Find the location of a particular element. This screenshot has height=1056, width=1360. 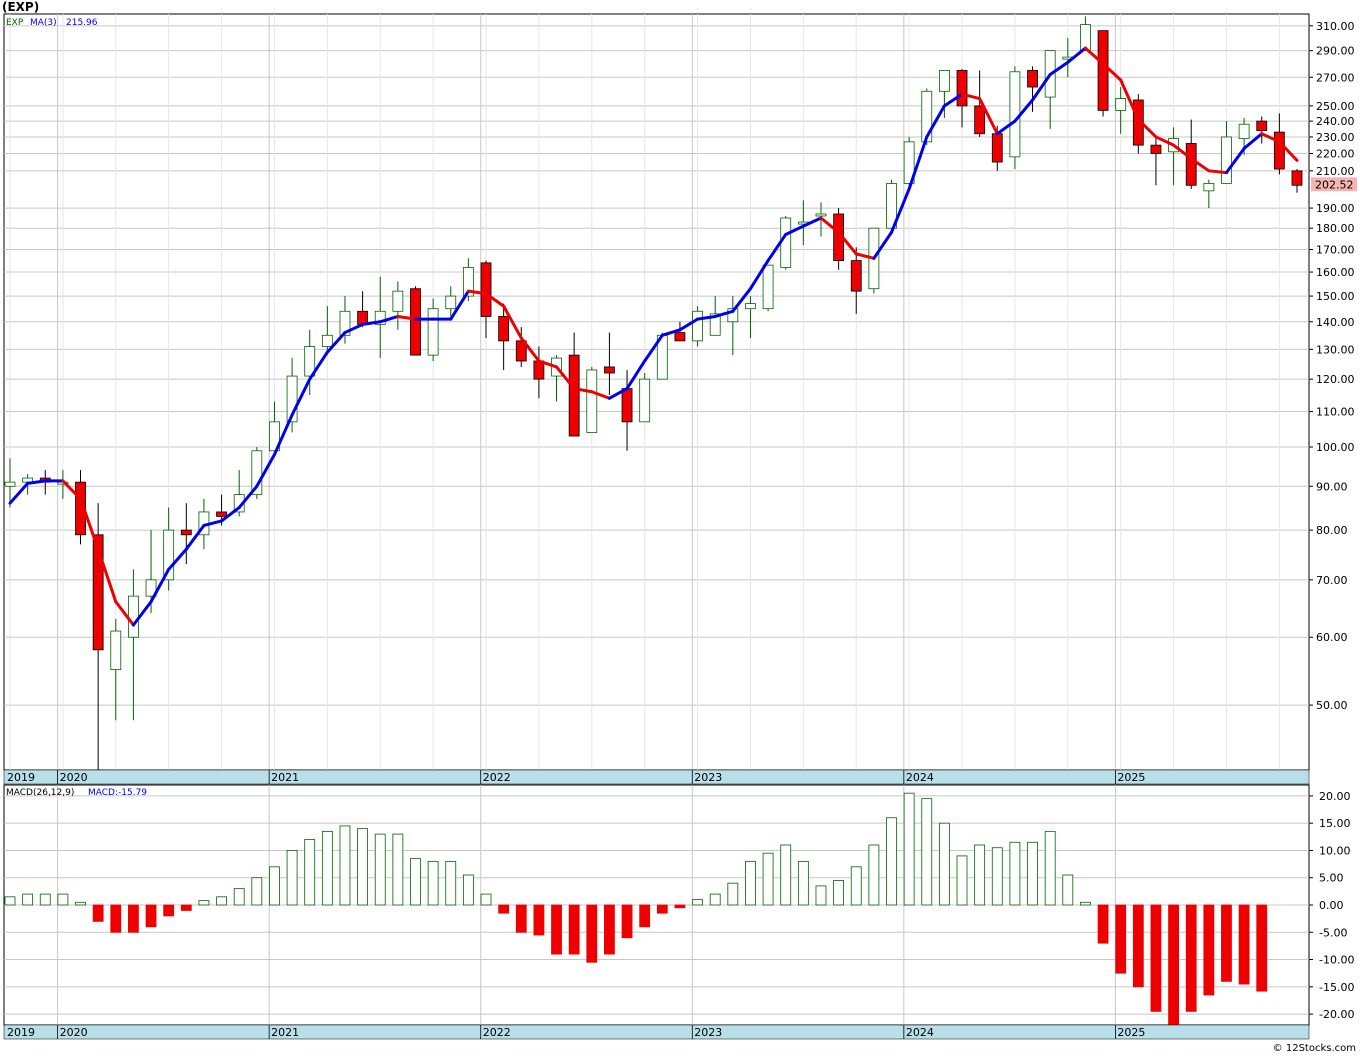

legend-ma-value: 215.96 is located at coordinates (82, 23).